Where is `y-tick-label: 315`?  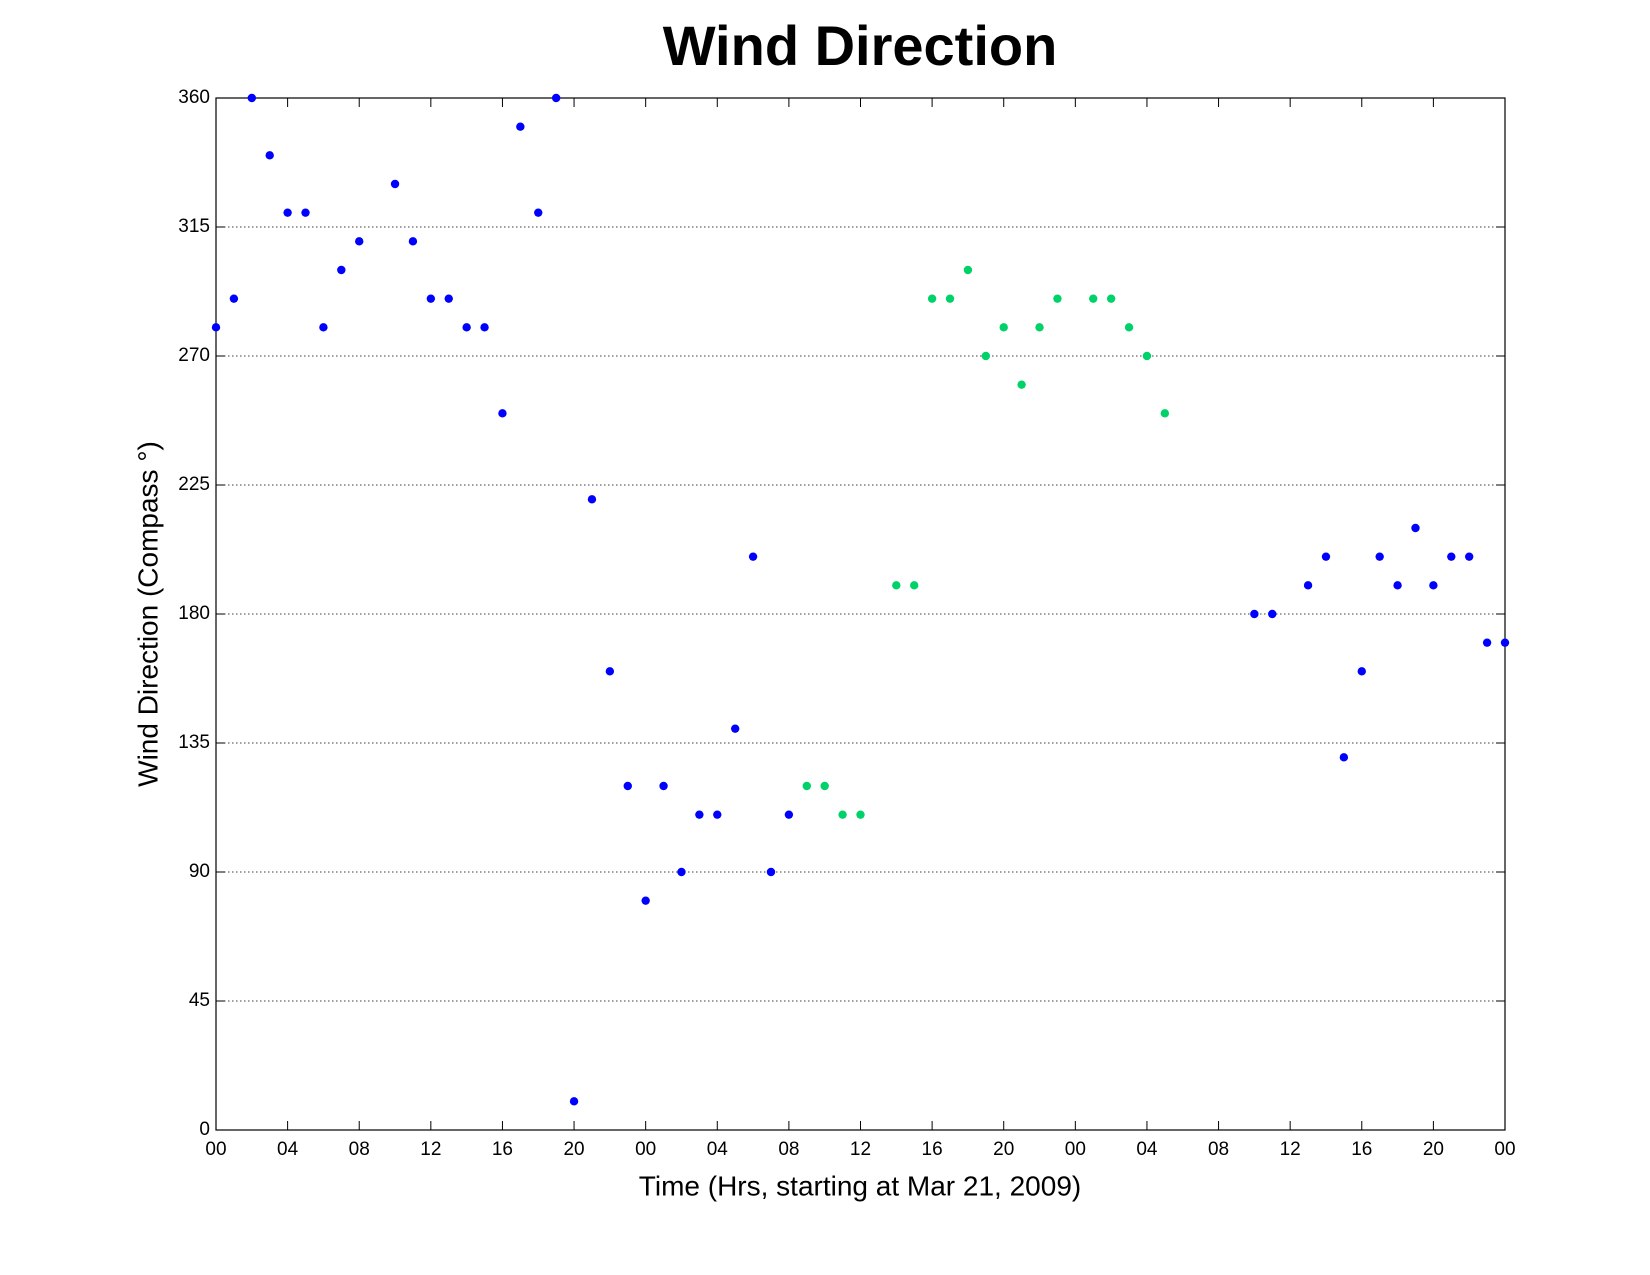 y-tick-label: 315 is located at coordinates (194, 226).